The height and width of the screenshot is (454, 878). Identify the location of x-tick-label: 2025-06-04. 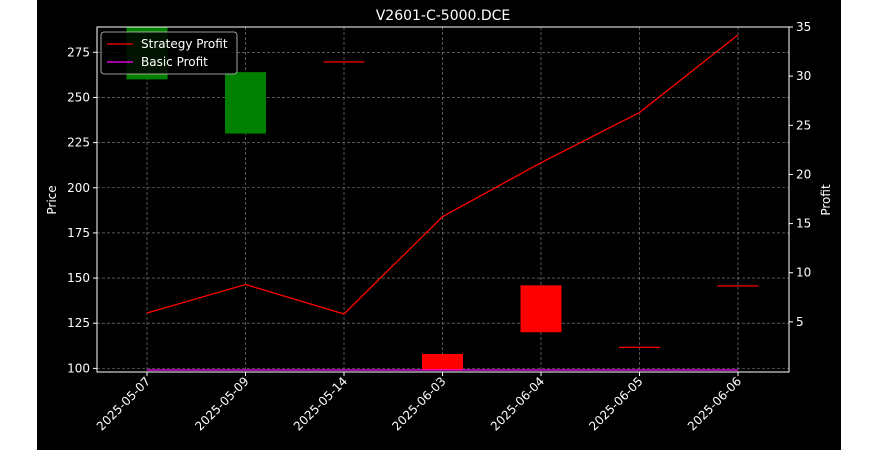
(517, 403).